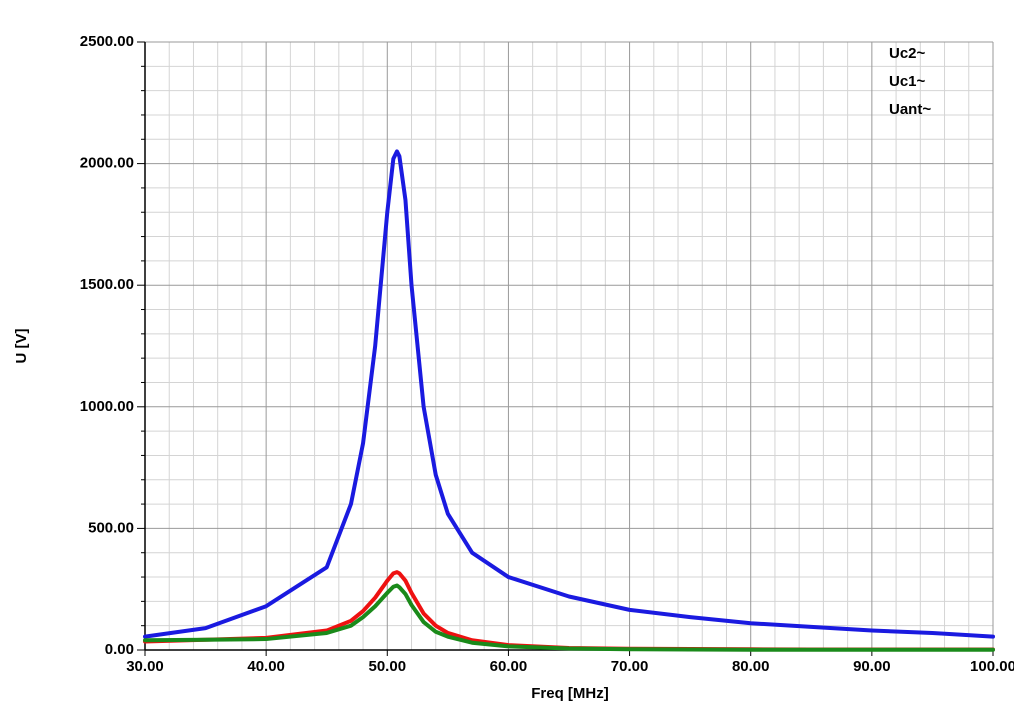  I want to click on y-tick-label: 1500.00, so click(107, 284).